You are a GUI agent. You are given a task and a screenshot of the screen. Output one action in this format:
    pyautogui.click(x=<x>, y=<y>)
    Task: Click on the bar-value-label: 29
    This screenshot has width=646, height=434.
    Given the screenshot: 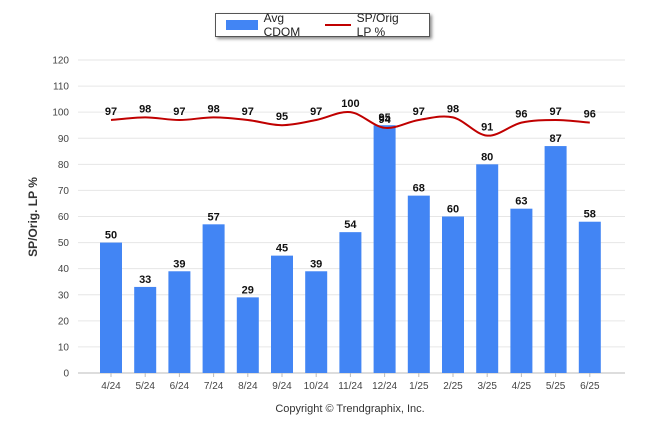 What is the action you would take?
    pyautogui.click(x=248, y=290)
    